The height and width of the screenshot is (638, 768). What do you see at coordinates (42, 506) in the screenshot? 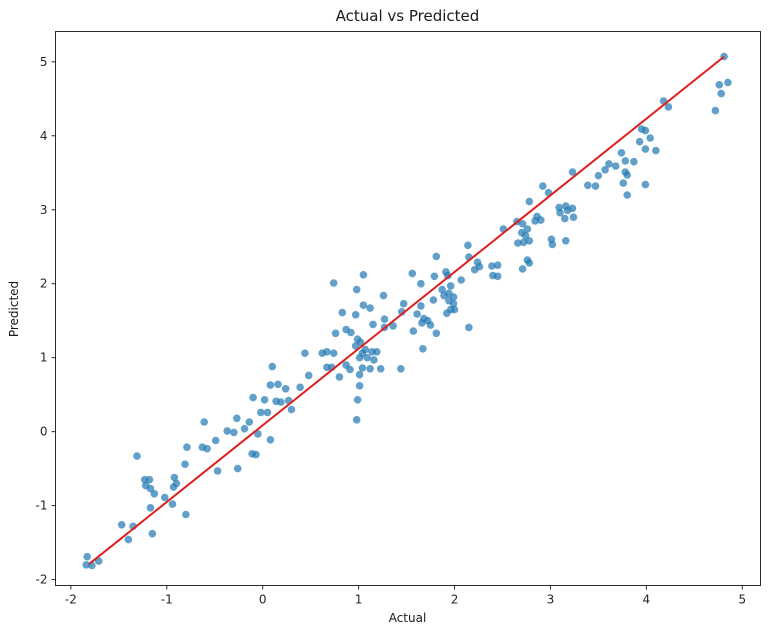
I see `y-tick-label: -1` at bounding box center [42, 506].